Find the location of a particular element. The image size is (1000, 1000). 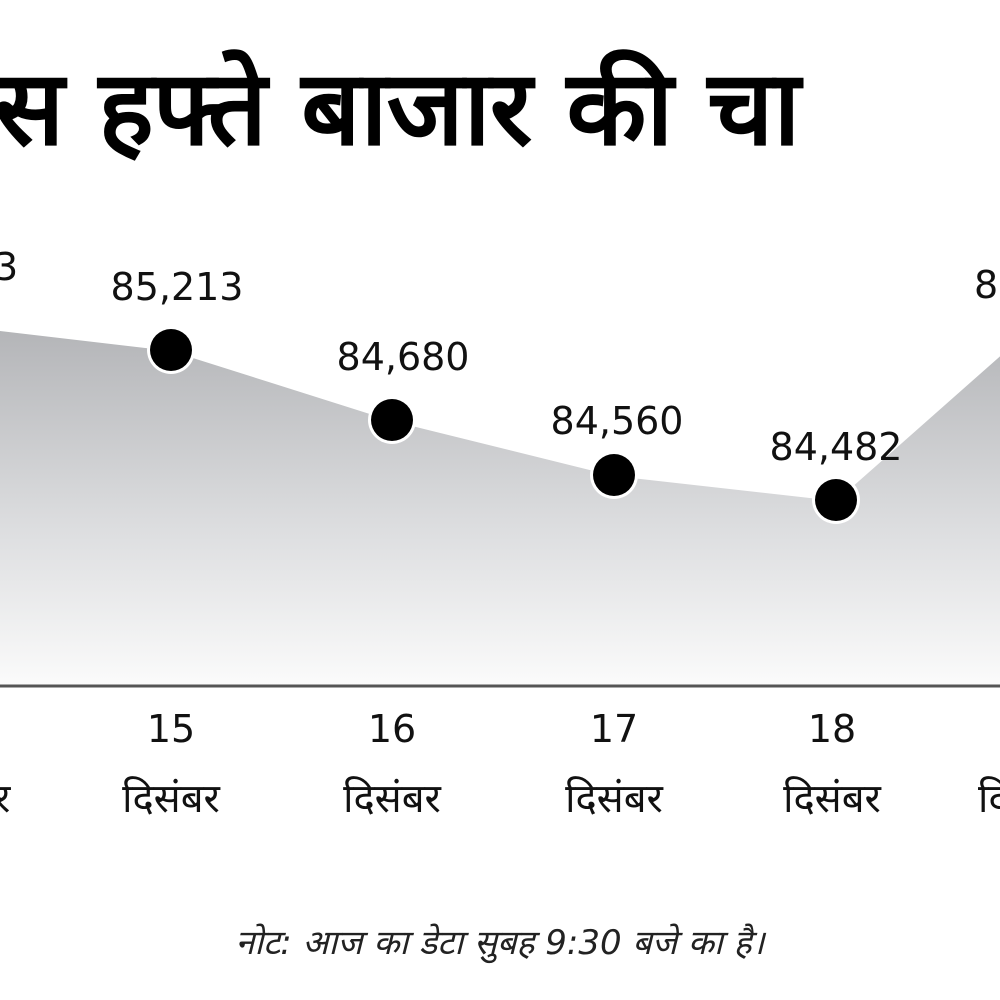

value-label-18: 84,482 is located at coordinates (836, 447).